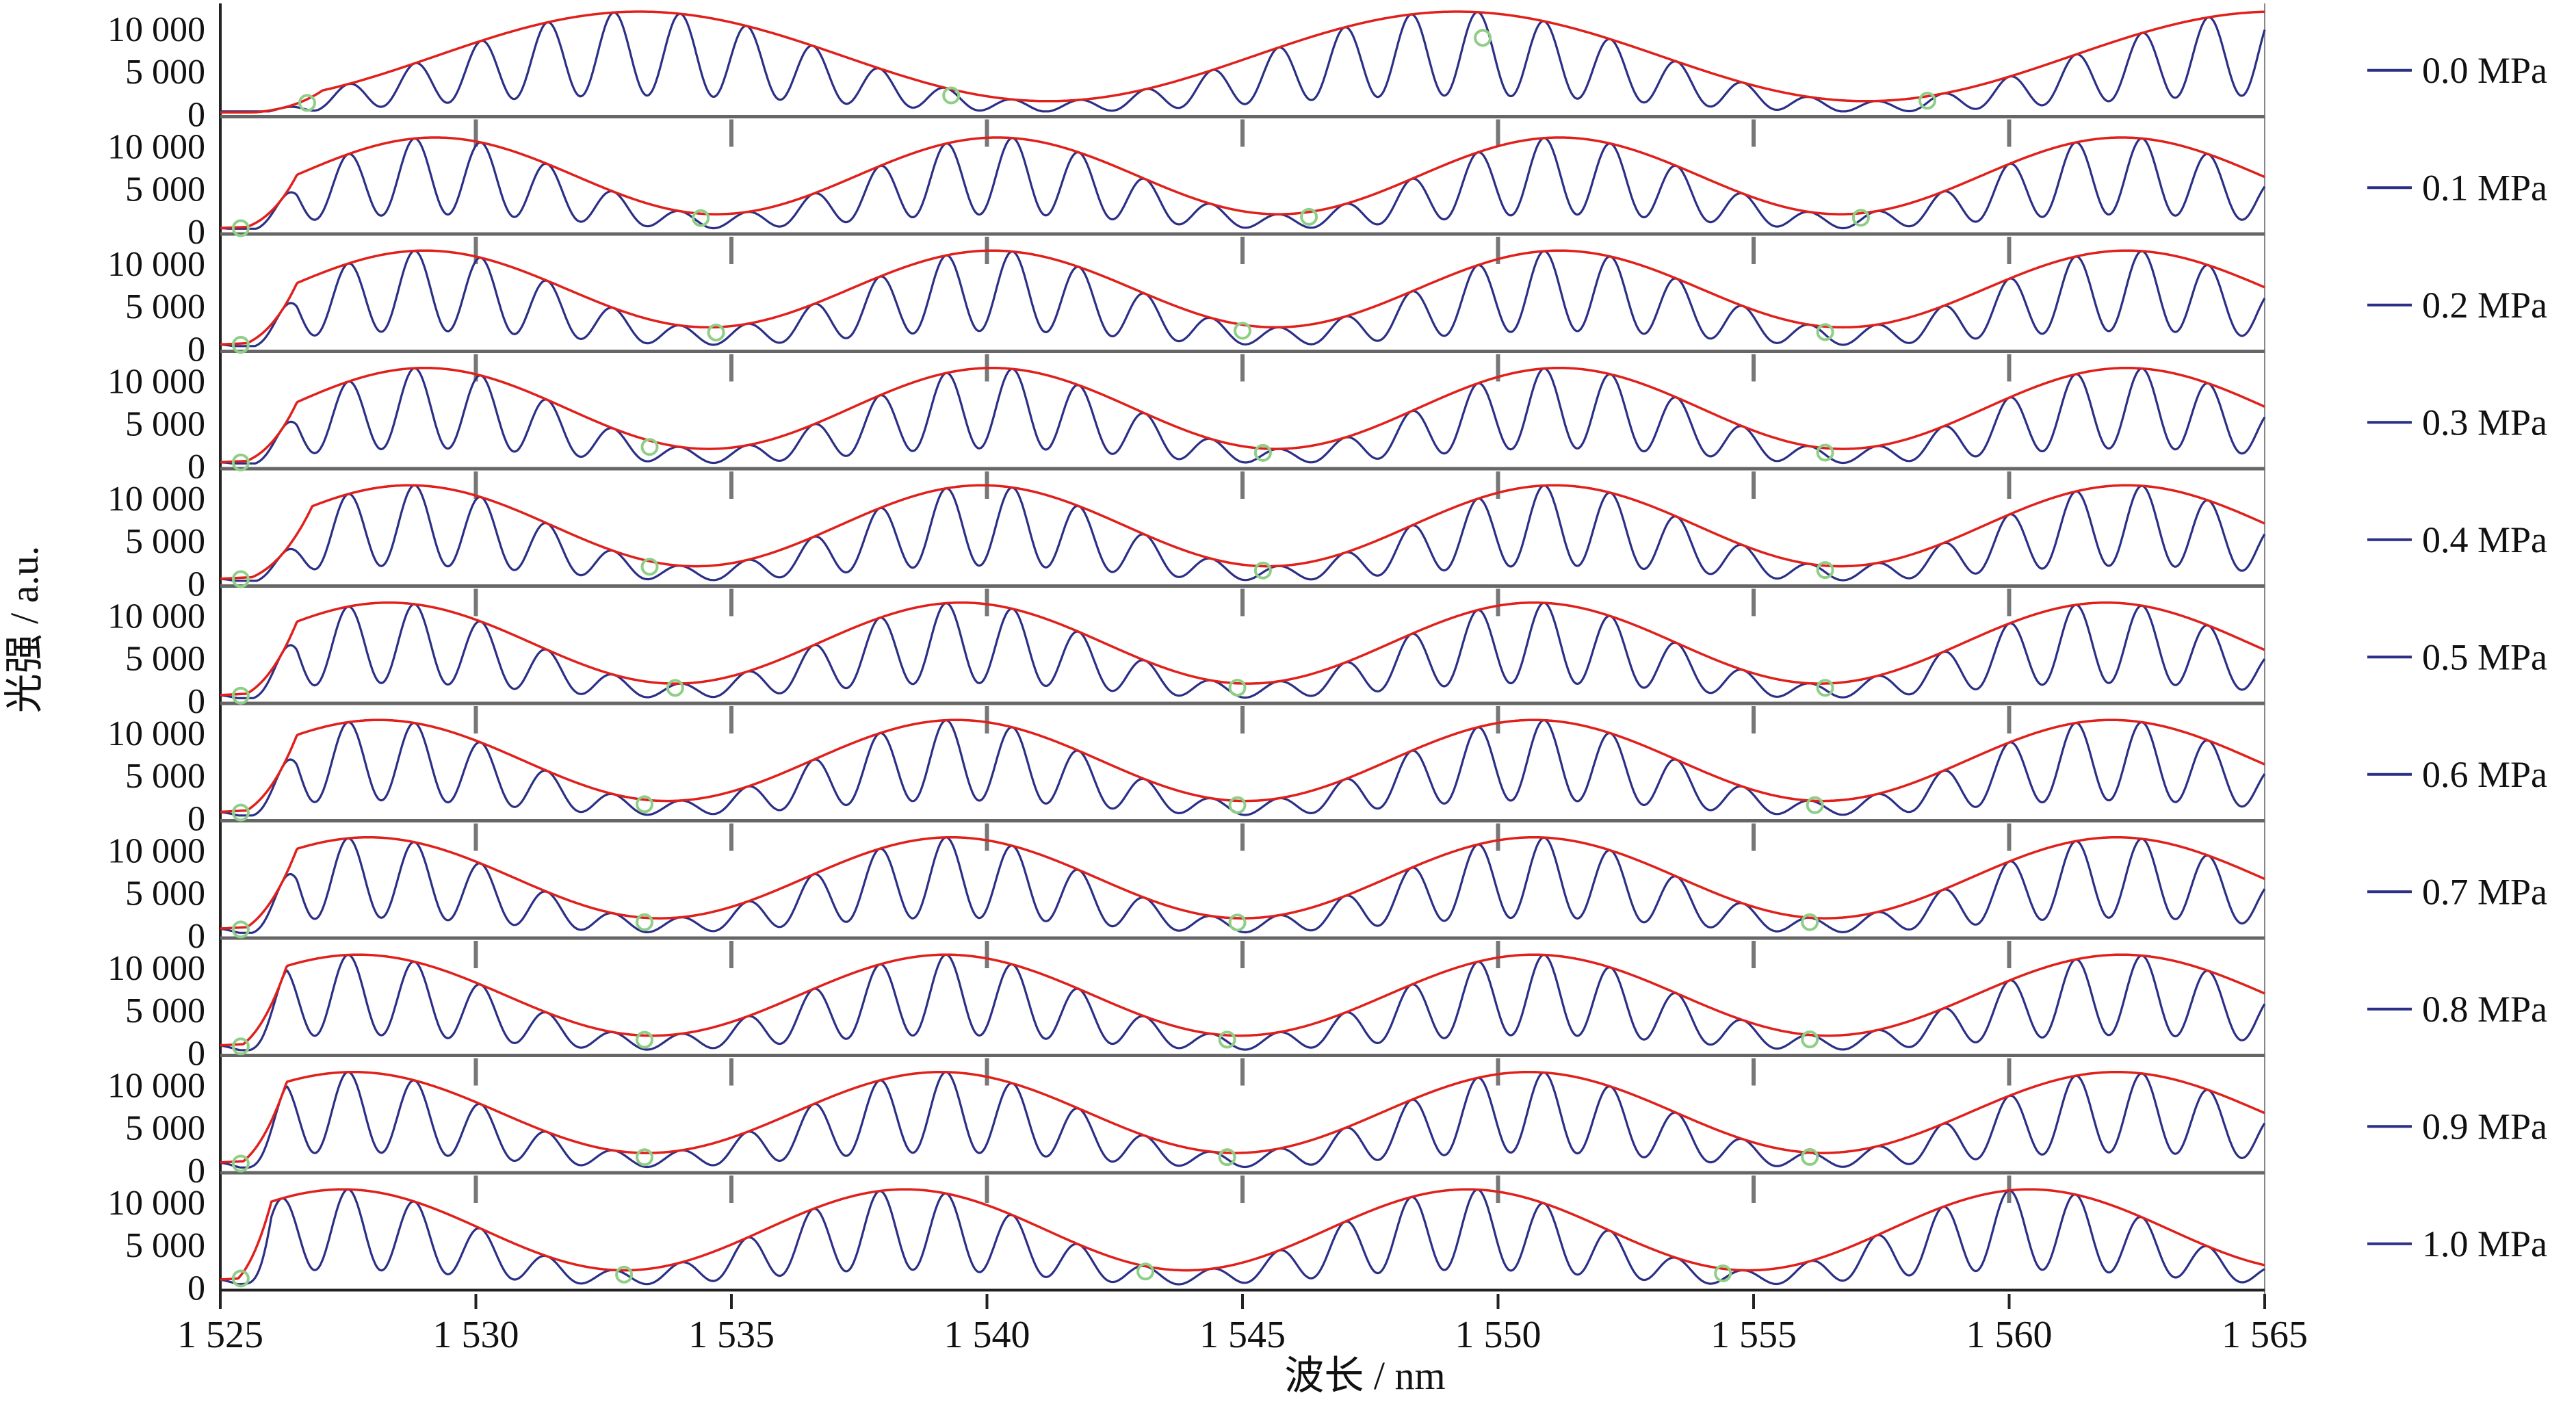 The height and width of the screenshot is (1402, 2576). I want to click on panel-0-9-mpa: 0 5 000 10 000 0.9 MPa, so click(1327, 1134).